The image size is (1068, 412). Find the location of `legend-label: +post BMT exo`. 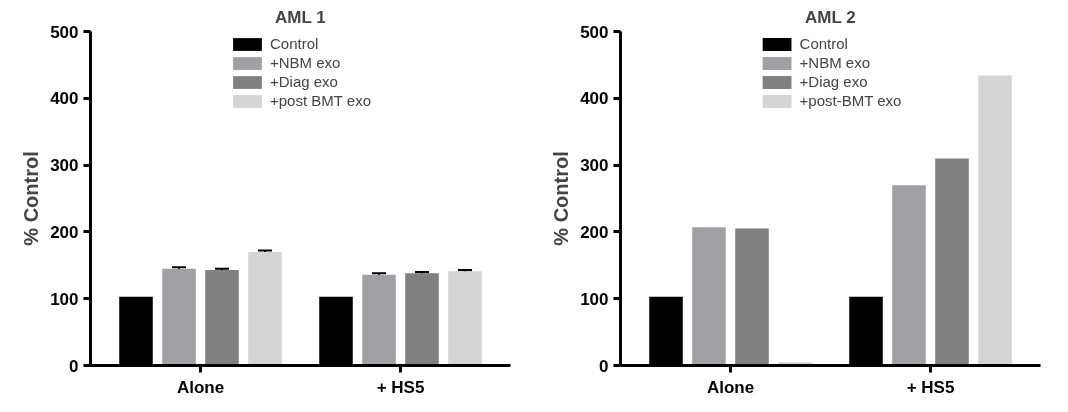

legend-label: +post BMT exo is located at coordinates (320, 100).